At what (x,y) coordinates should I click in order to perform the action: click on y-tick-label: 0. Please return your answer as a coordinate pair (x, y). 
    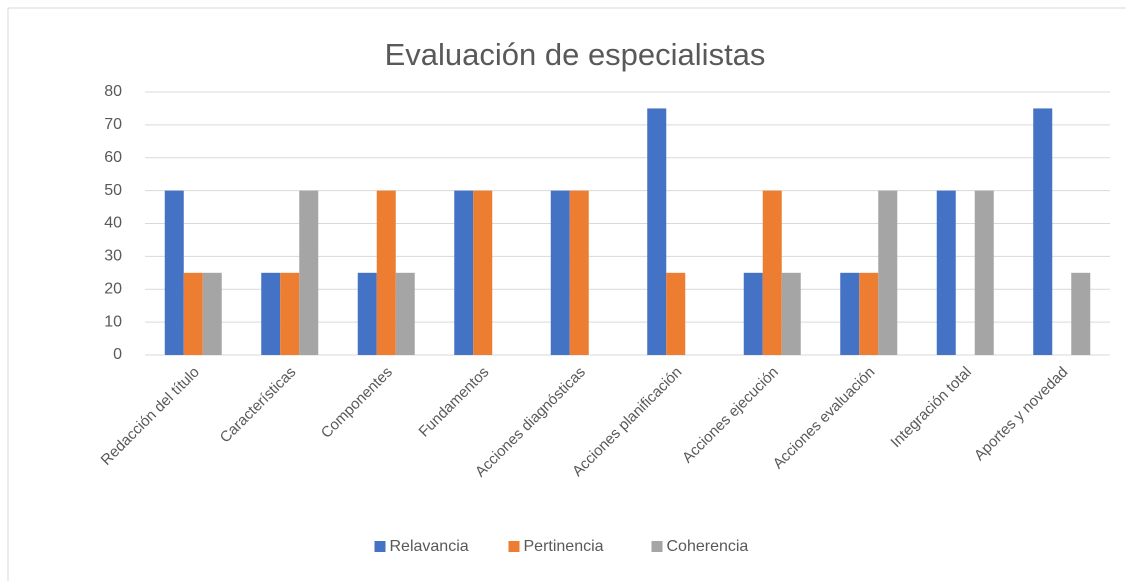
    Looking at the image, I should click on (117, 354).